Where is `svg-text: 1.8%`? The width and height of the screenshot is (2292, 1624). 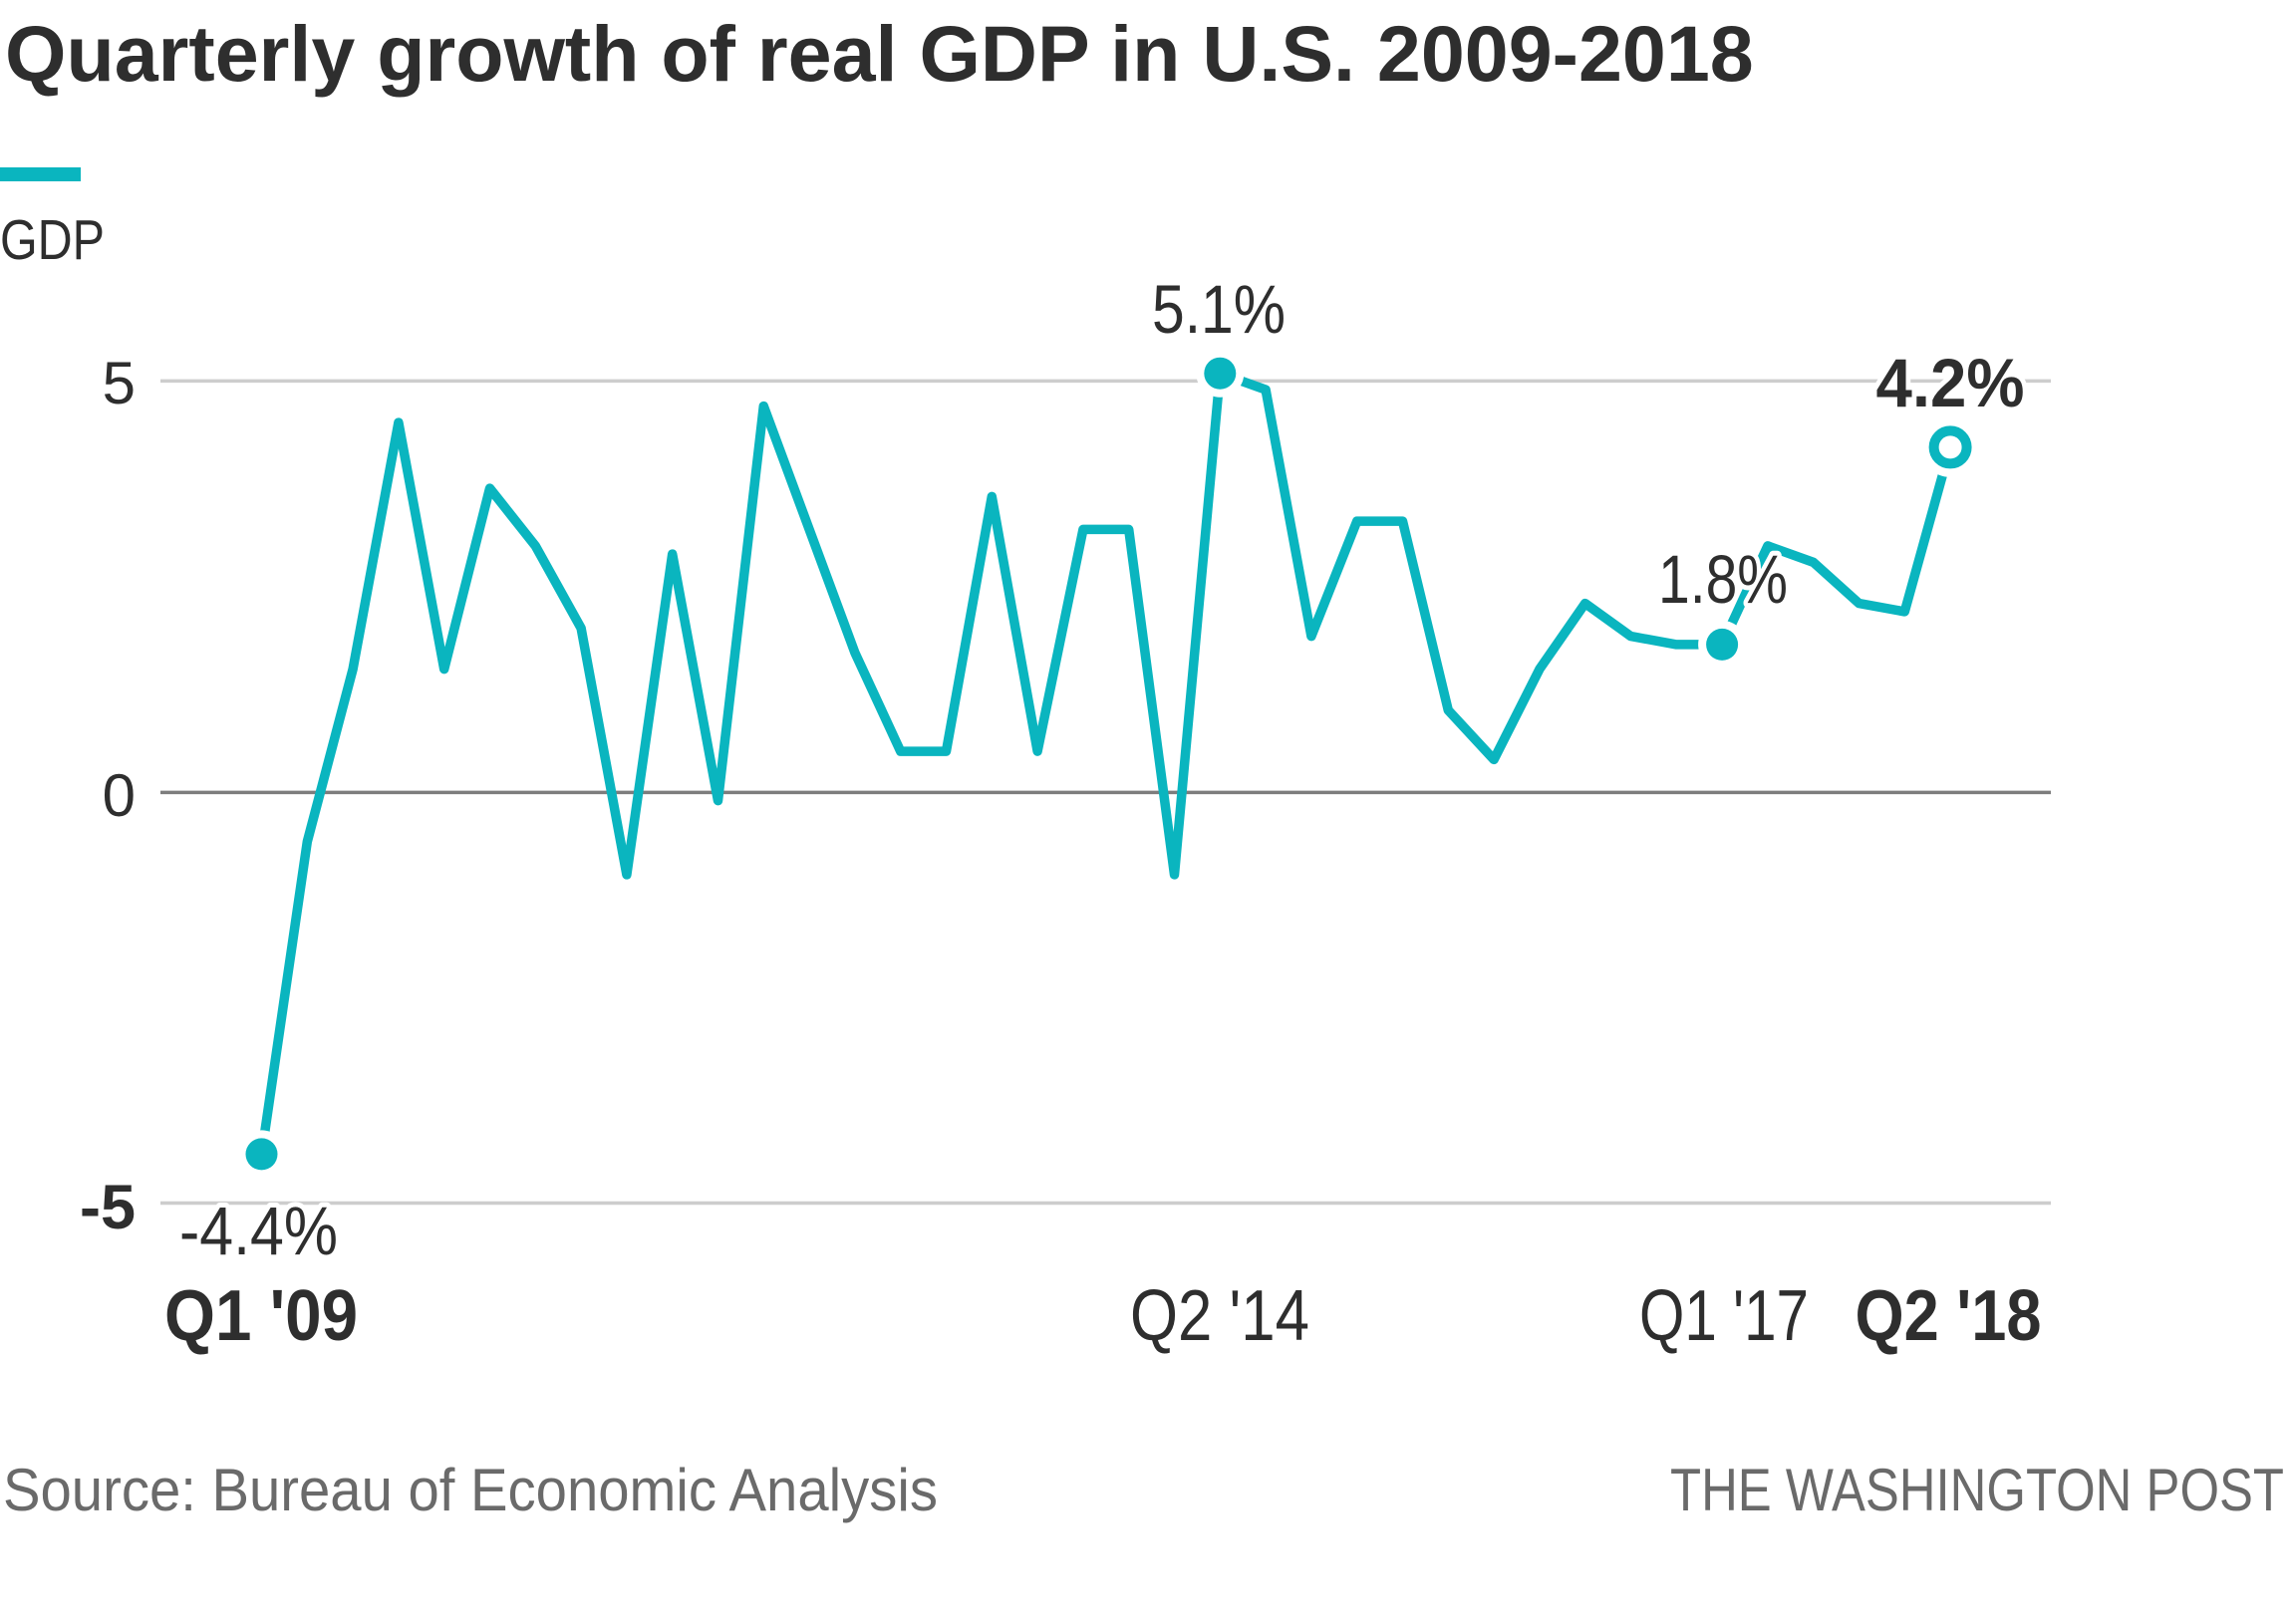
svg-text: 1.8% is located at coordinates (1723, 580).